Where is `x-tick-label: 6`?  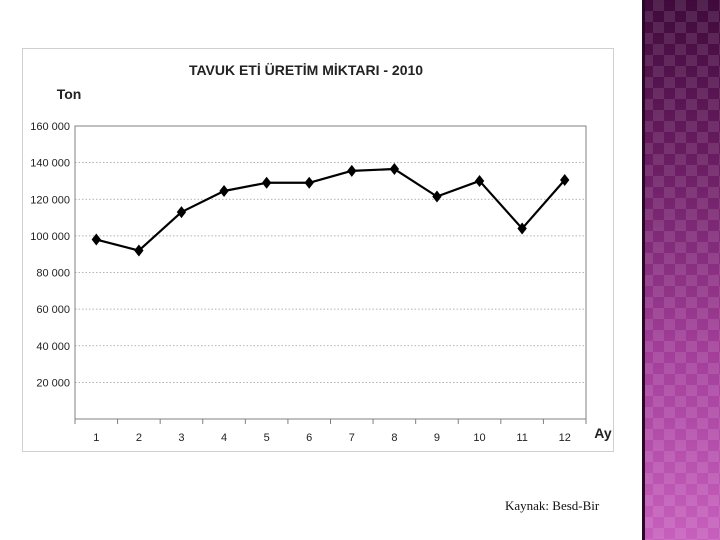
x-tick-label: 6 is located at coordinates (309, 438).